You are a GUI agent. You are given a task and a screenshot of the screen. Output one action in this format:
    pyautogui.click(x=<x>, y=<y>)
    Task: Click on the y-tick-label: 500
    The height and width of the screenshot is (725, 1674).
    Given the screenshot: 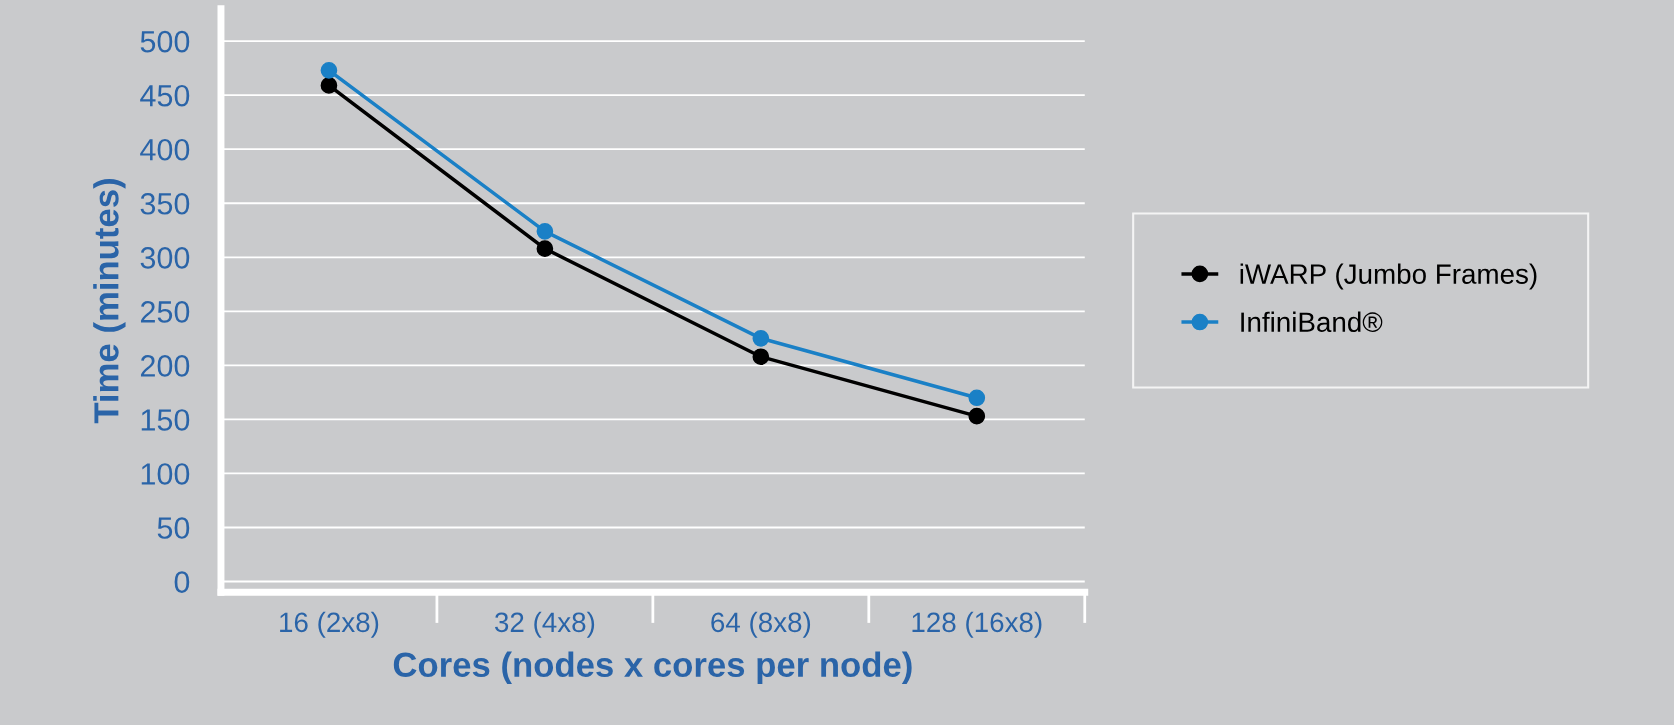 What is the action you would take?
    pyautogui.click(x=165, y=41)
    